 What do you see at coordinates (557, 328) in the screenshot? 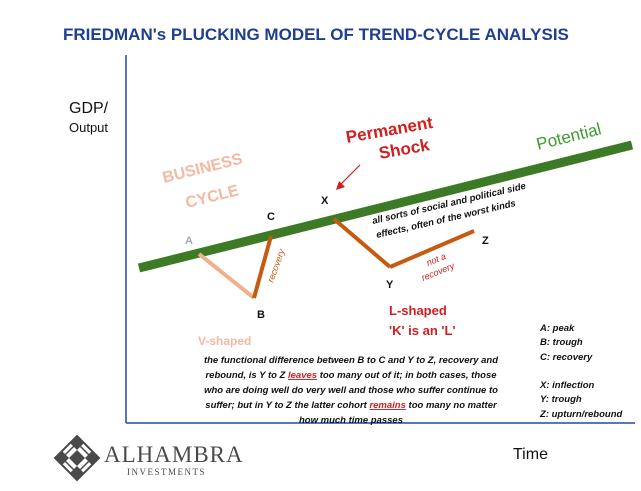
I see `legend-peak: A: peak` at bounding box center [557, 328].